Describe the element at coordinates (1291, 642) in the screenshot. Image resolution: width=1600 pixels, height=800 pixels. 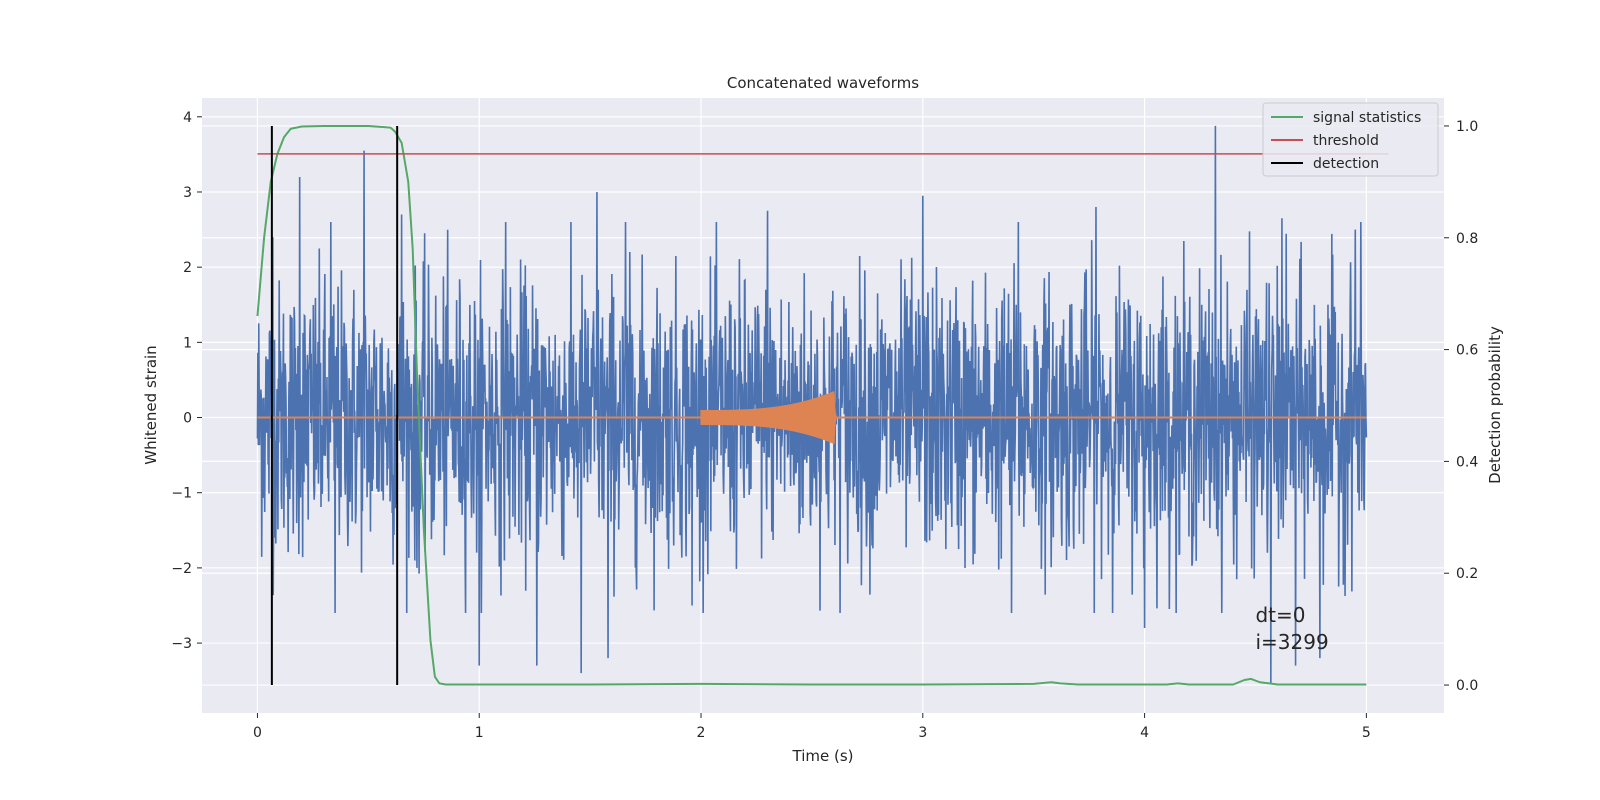
I see `annotation-text: i=3299` at that location.